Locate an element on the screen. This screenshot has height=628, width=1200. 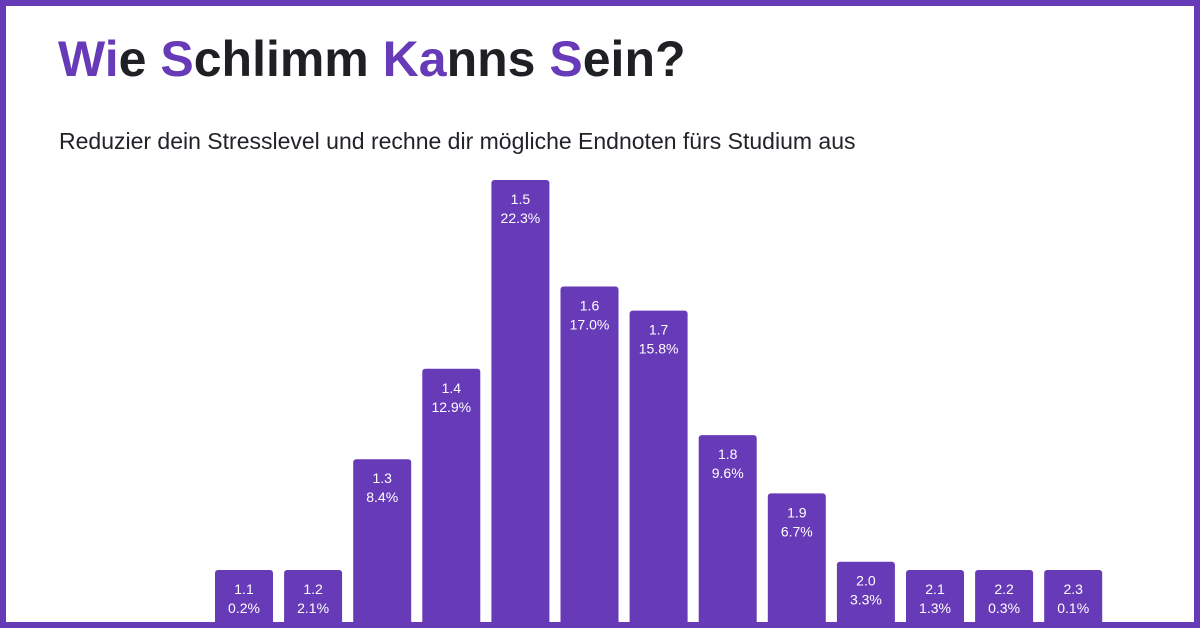
title-part: e is located at coordinates (139, 59).